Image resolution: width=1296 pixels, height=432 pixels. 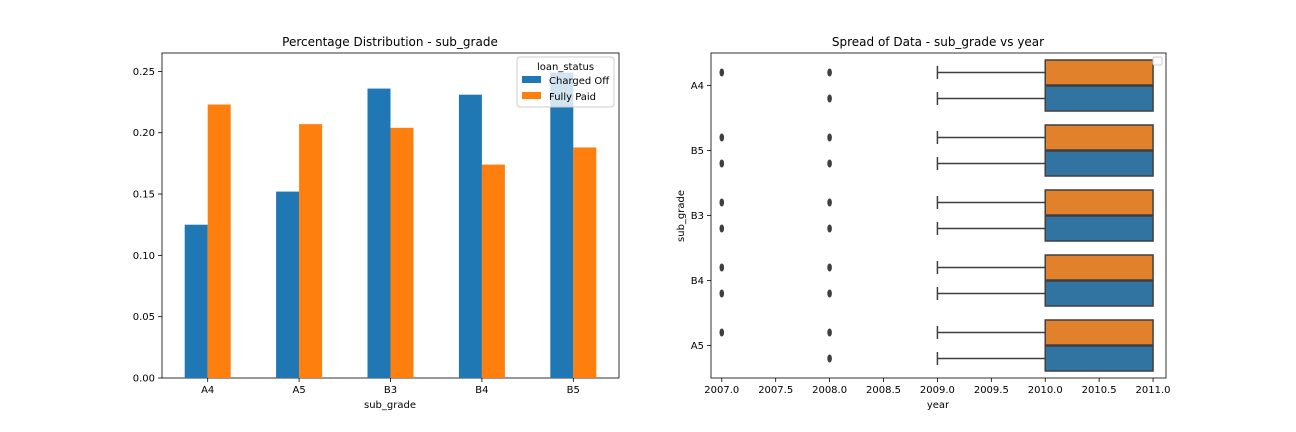 I want to click on x-tick-label-a5: A5, so click(x=298, y=390).